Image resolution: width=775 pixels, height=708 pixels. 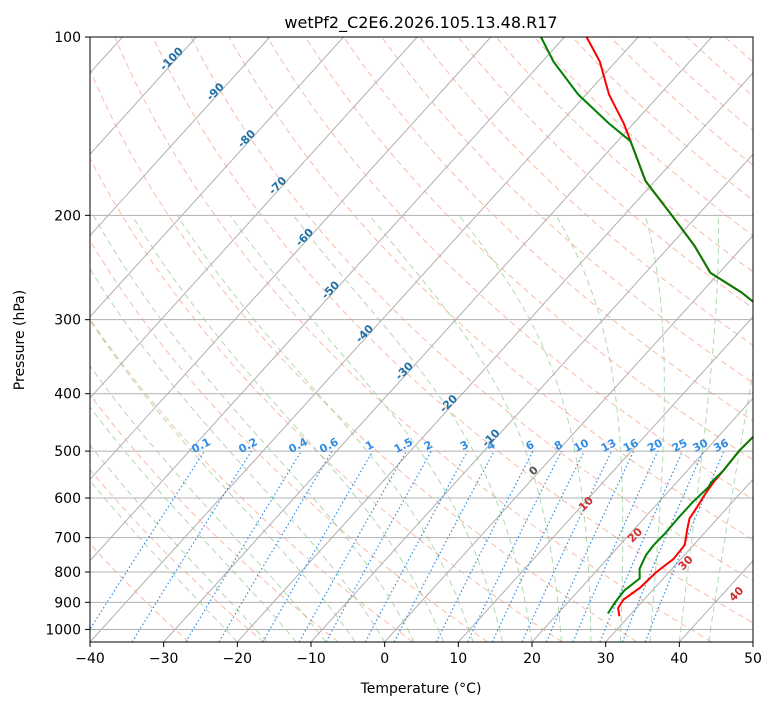 I want to click on isotherm-value-label: -80, so click(x=246, y=138).